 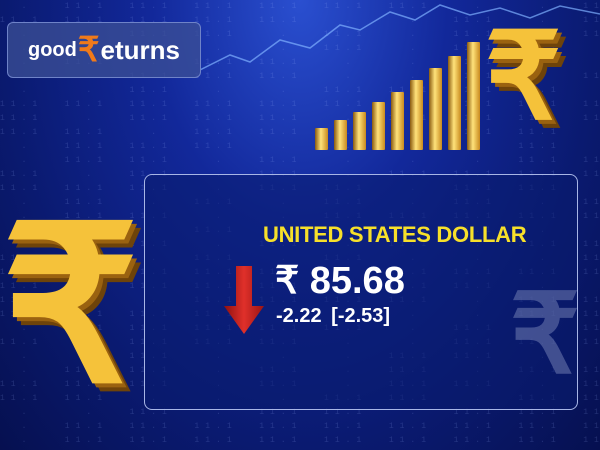 I want to click on arrow-down-icon, so click(x=244, y=300).